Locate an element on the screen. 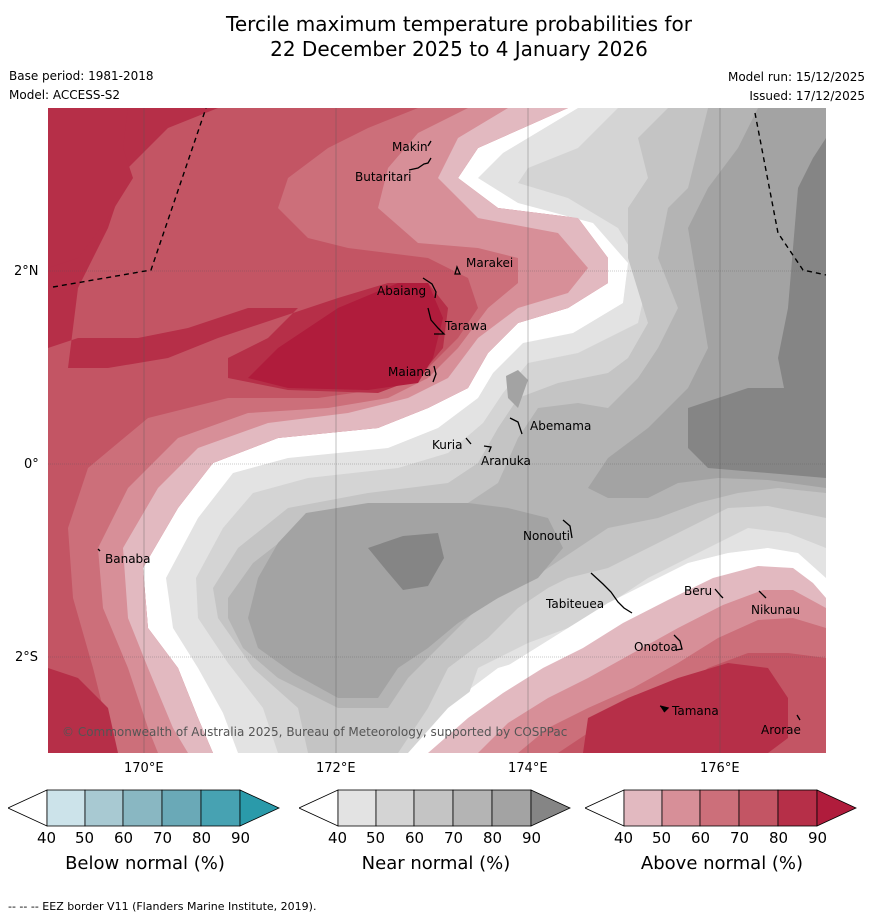 The image size is (873, 919). model-name: Model: ACCESS-S2 is located at coordinates (65, 95).